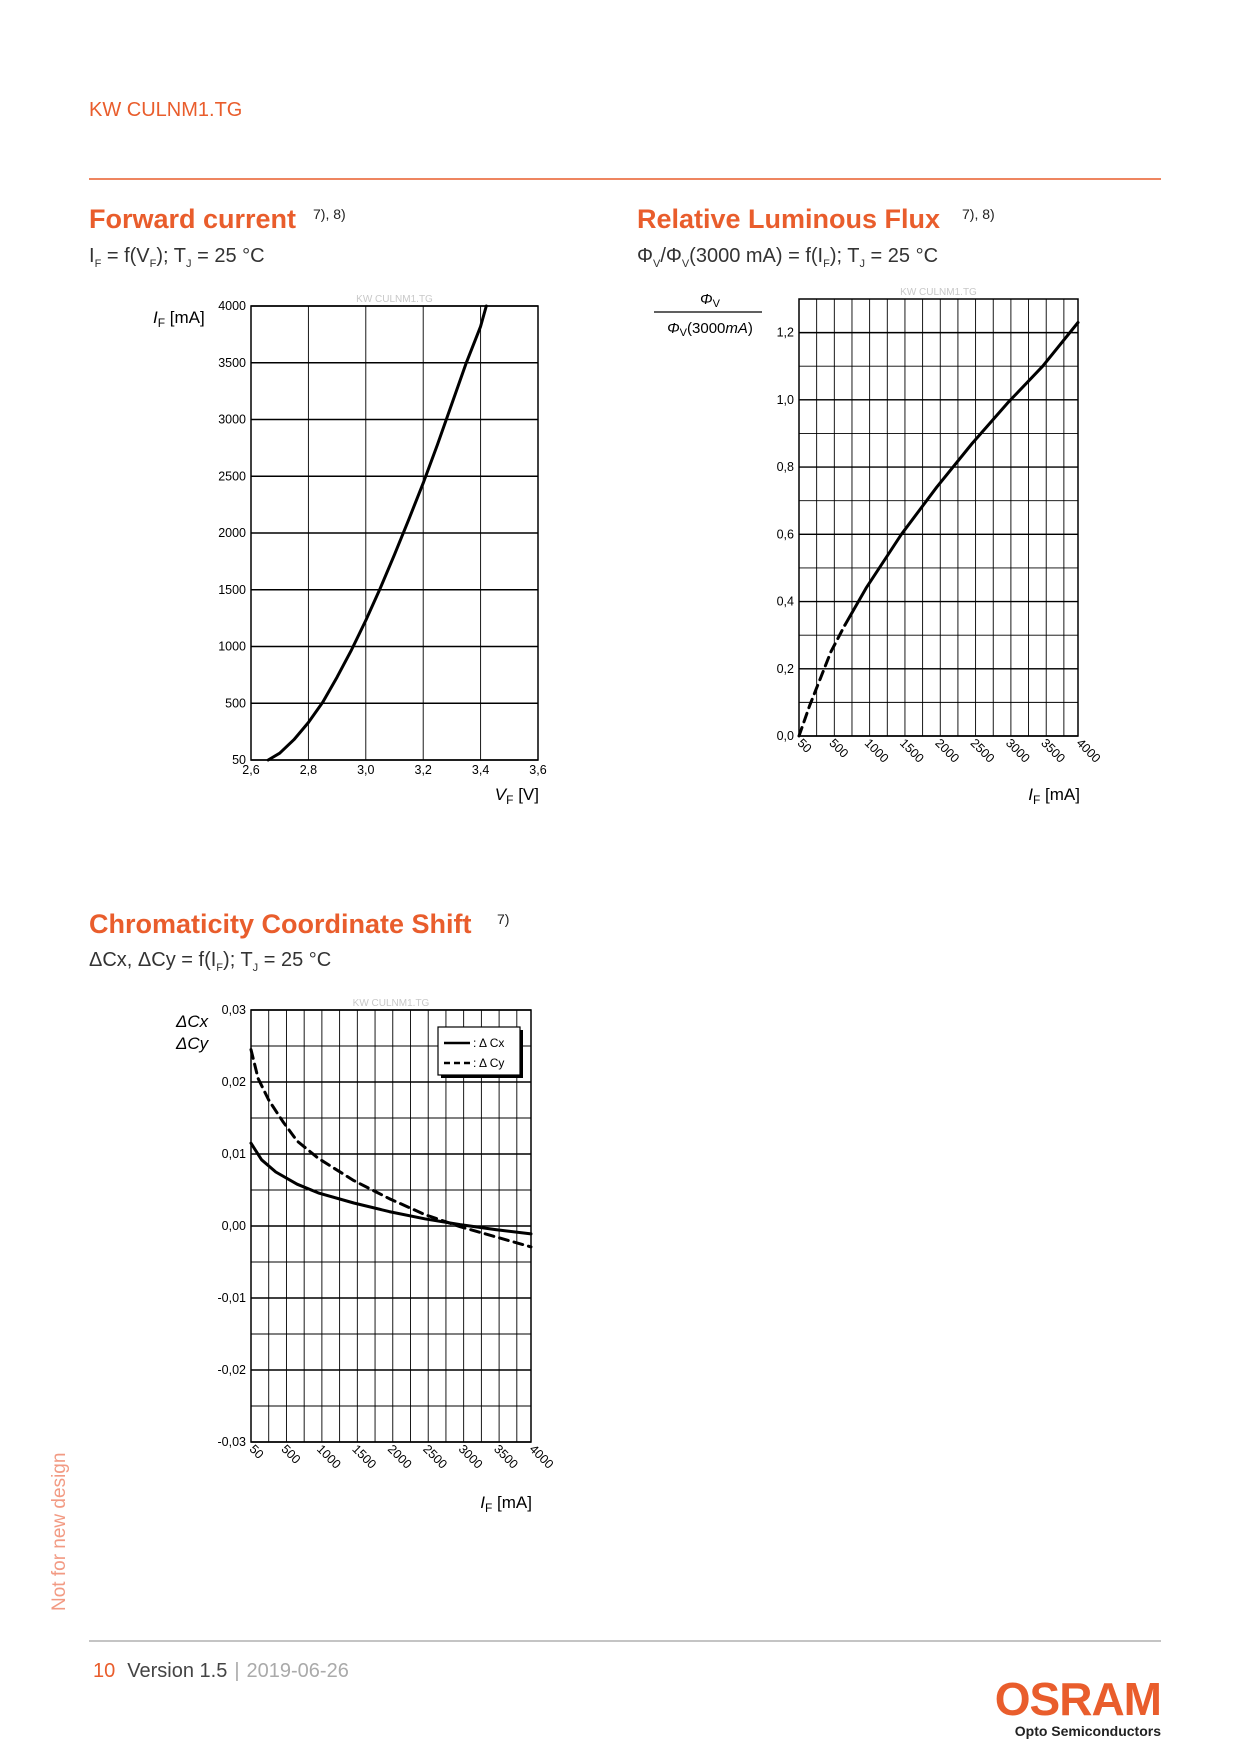 The height and width of the screenshot is (1754, 1240). Describe the element at coordinates (480, 770) in the screenshot. I see `x-tick-label: 3,4` at that location.